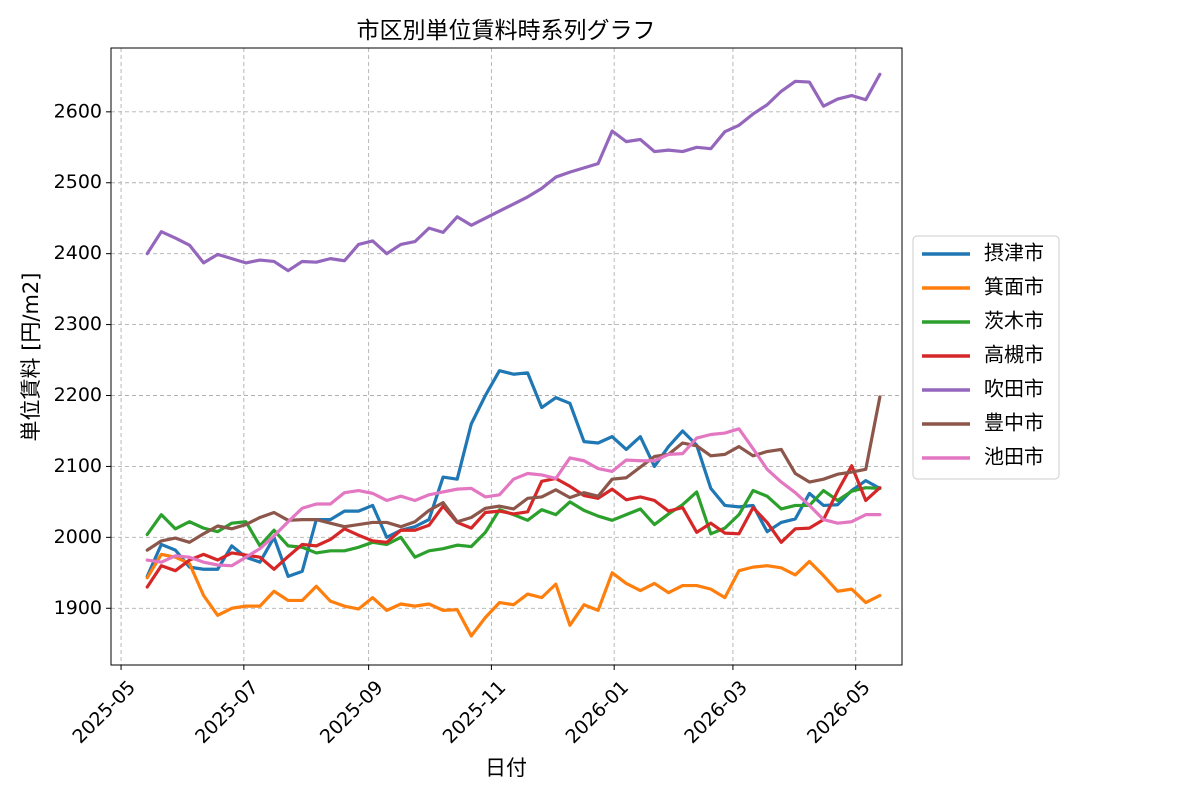  I want to click on x-tick-label: 2026-05, so click(839, 712).